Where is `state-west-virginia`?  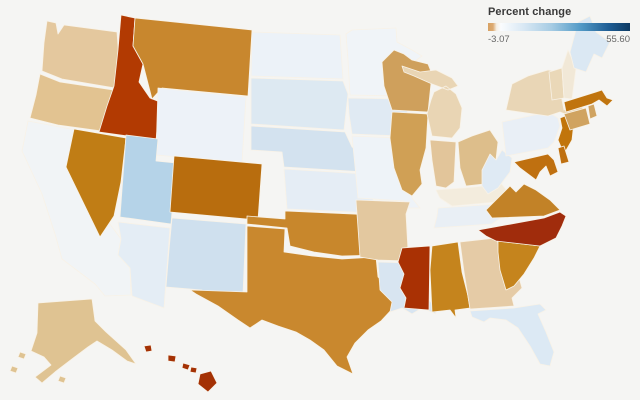
state-west-virginia is located at coordinates (497, 172).